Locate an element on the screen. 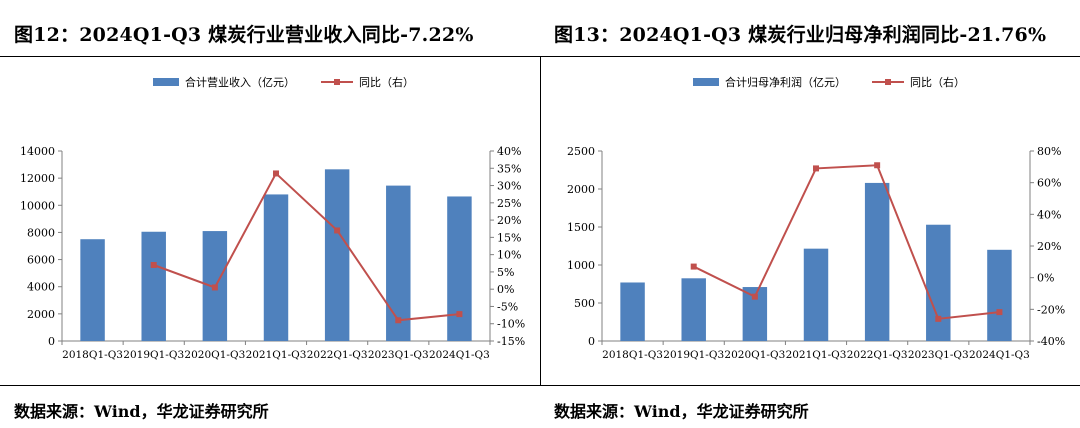  y-tick-label-right: -20% is located at coordinates (1051, 309).